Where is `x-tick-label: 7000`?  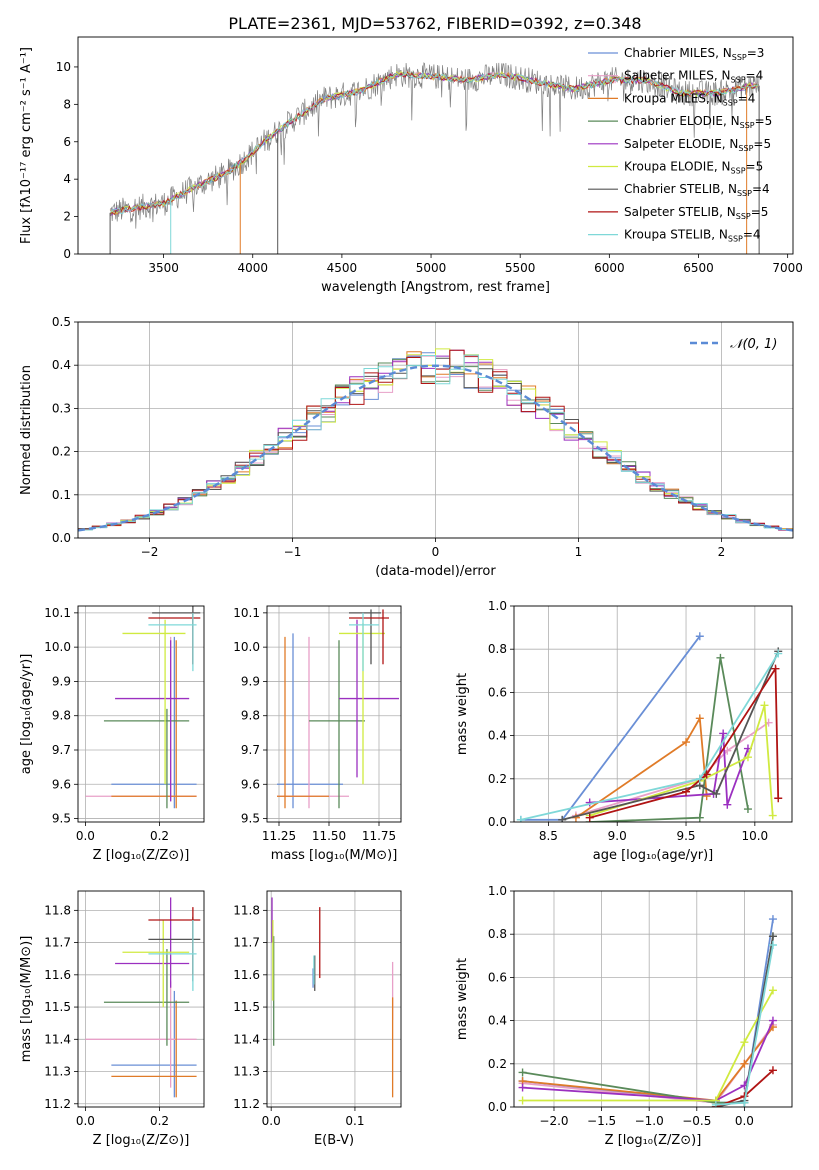
x-tick-label: 7000 is located at coordinates (787, 268).